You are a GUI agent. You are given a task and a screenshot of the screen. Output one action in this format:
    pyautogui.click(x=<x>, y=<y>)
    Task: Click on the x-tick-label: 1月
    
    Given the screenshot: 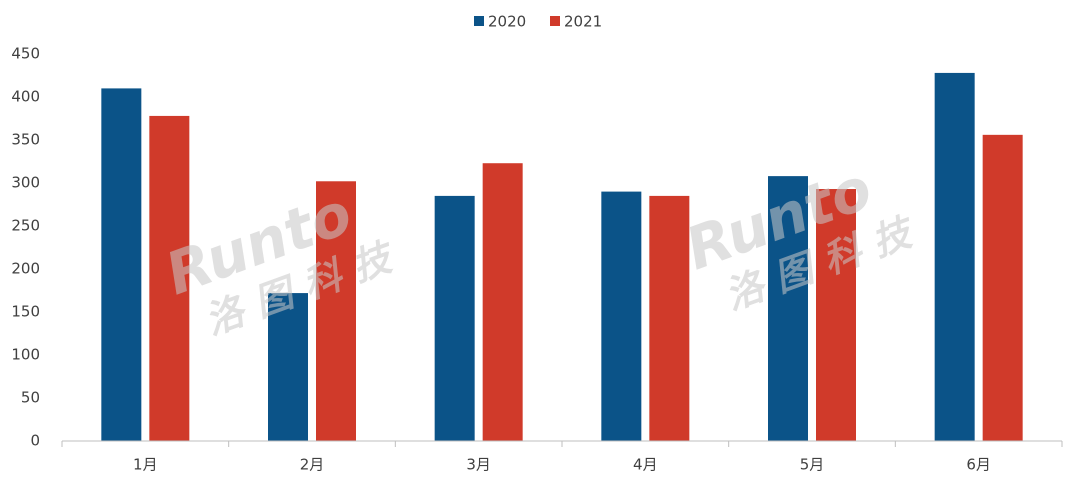 What is the action you would take?
    pyautogui.click(x=145, y=465)
    